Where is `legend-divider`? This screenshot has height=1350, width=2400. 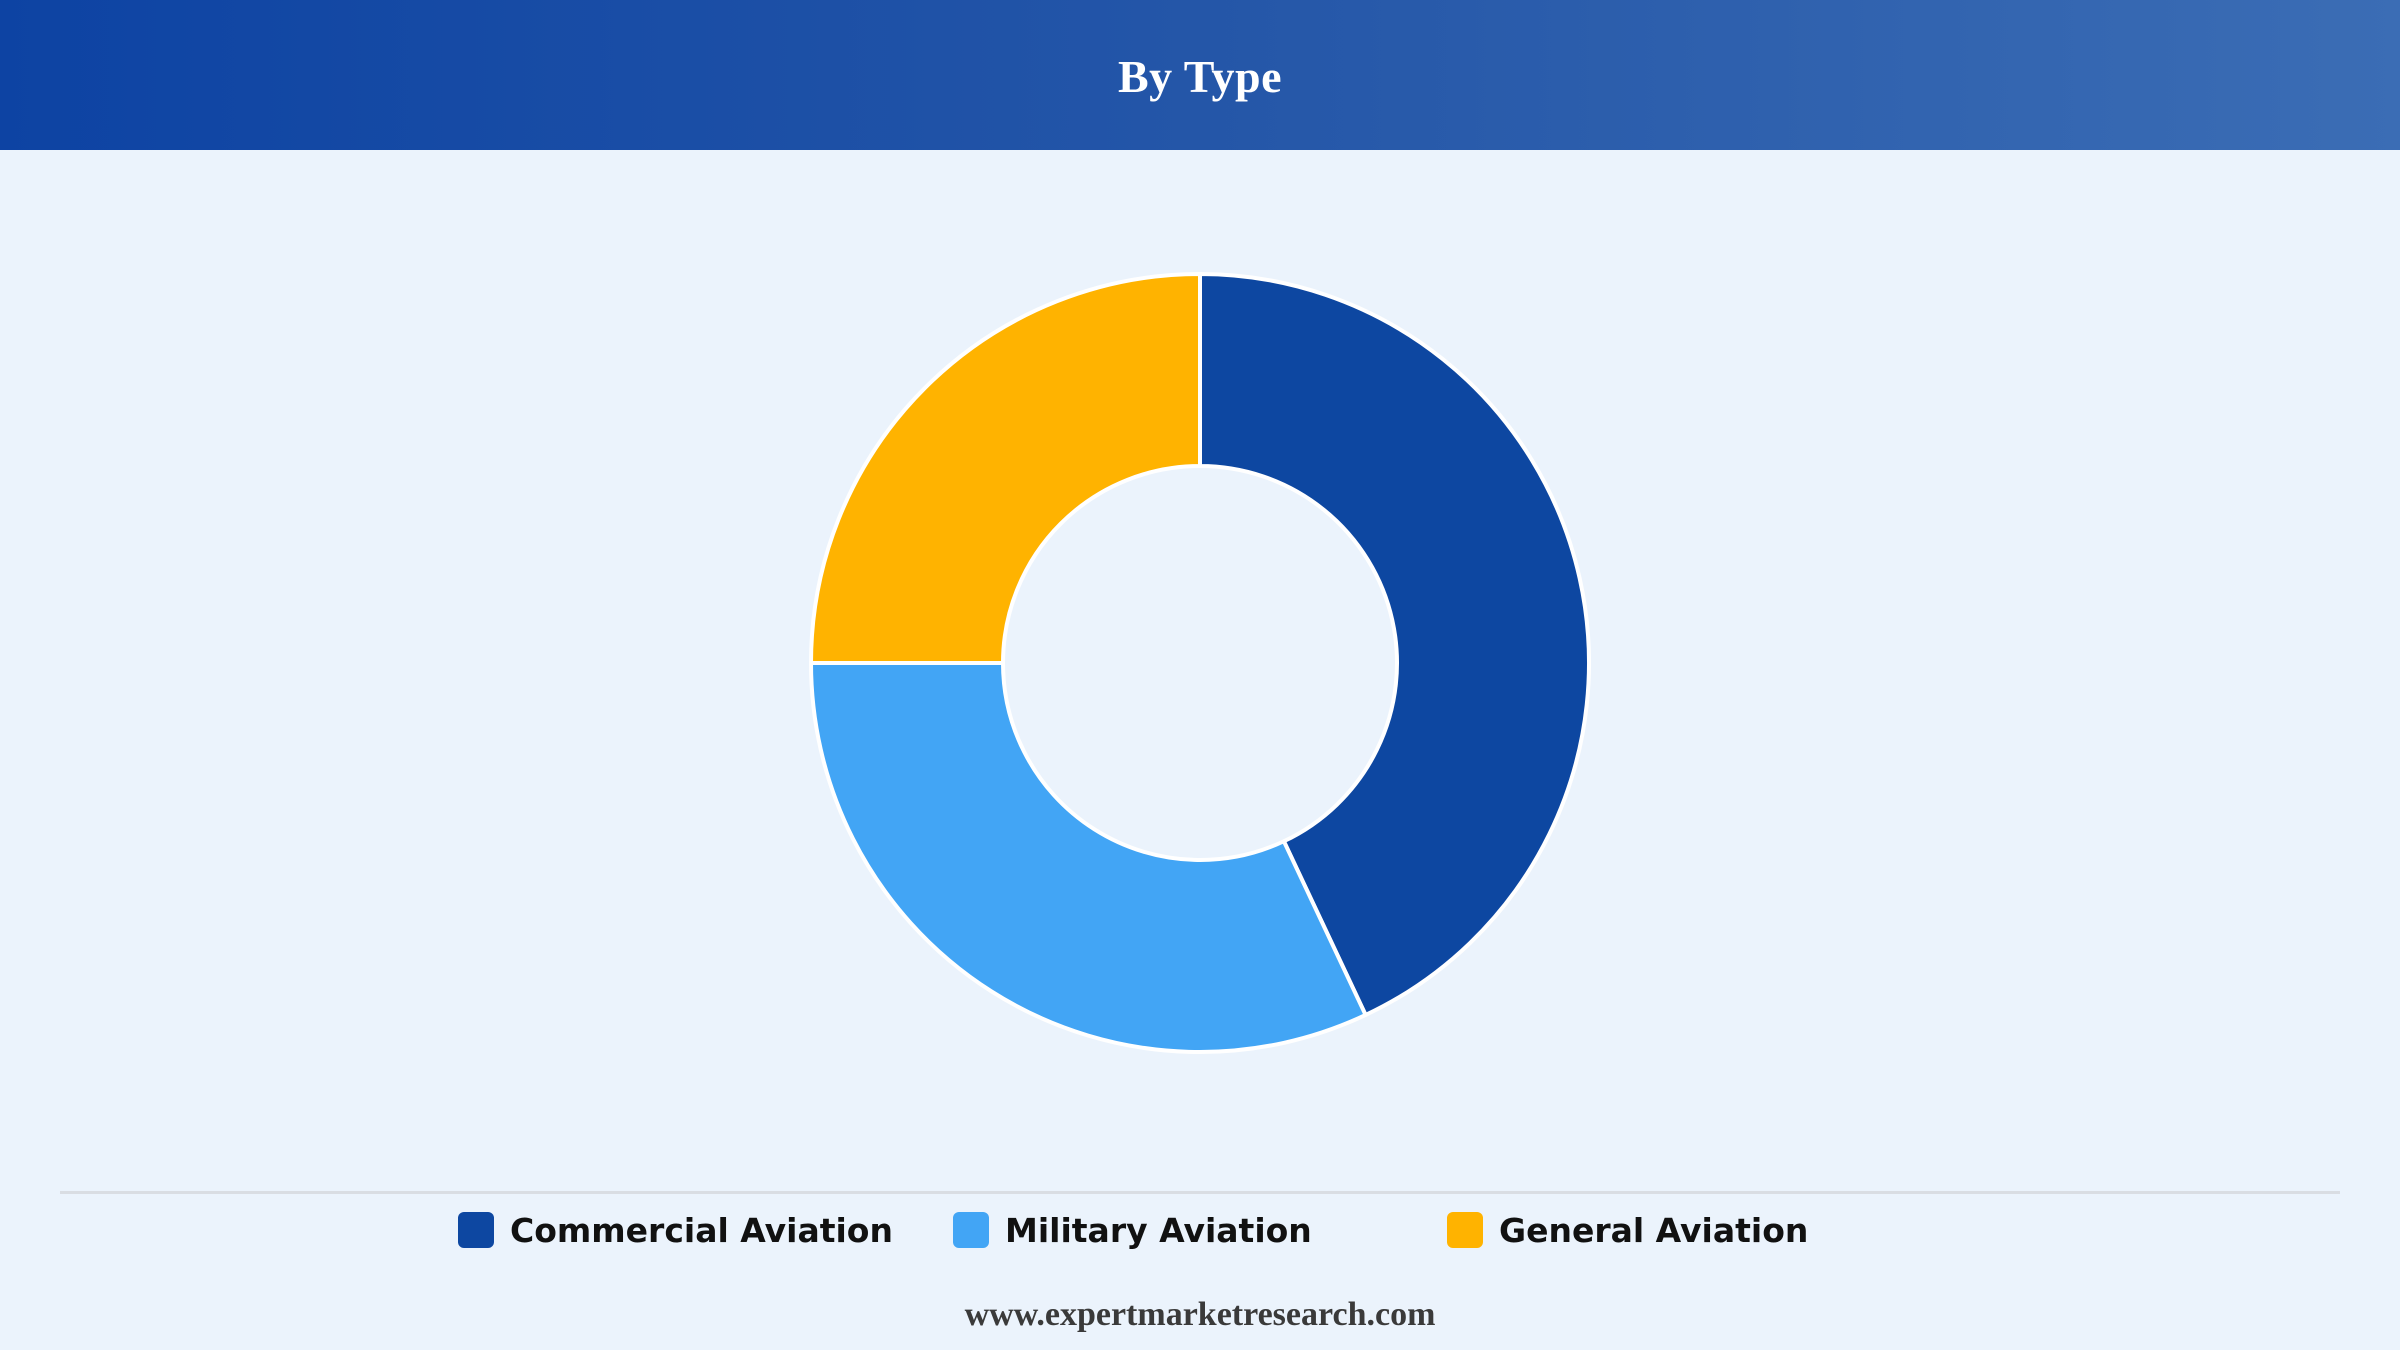 legend-divider is located at coordinates (1200, 1192).